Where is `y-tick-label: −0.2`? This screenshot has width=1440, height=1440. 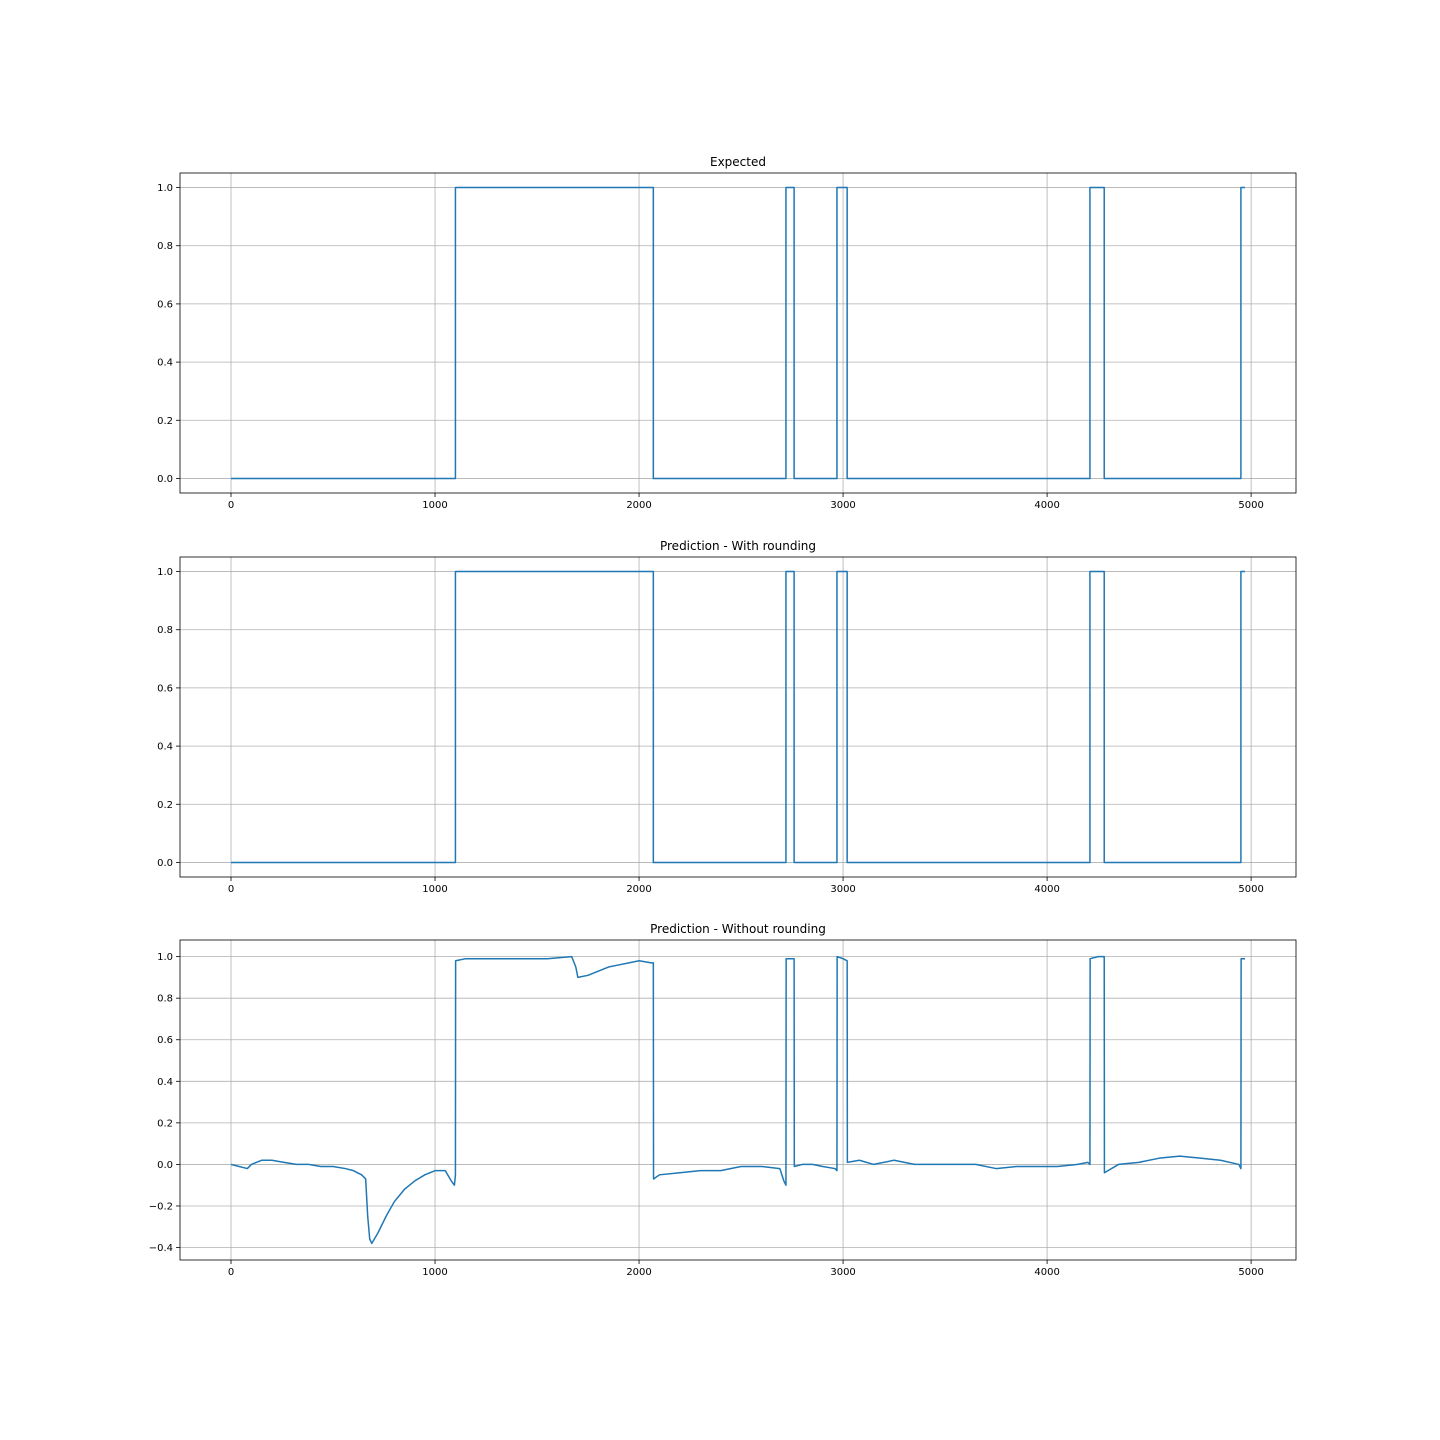
y-tick-label: −0.2 is located at coordinates (161, 1206).